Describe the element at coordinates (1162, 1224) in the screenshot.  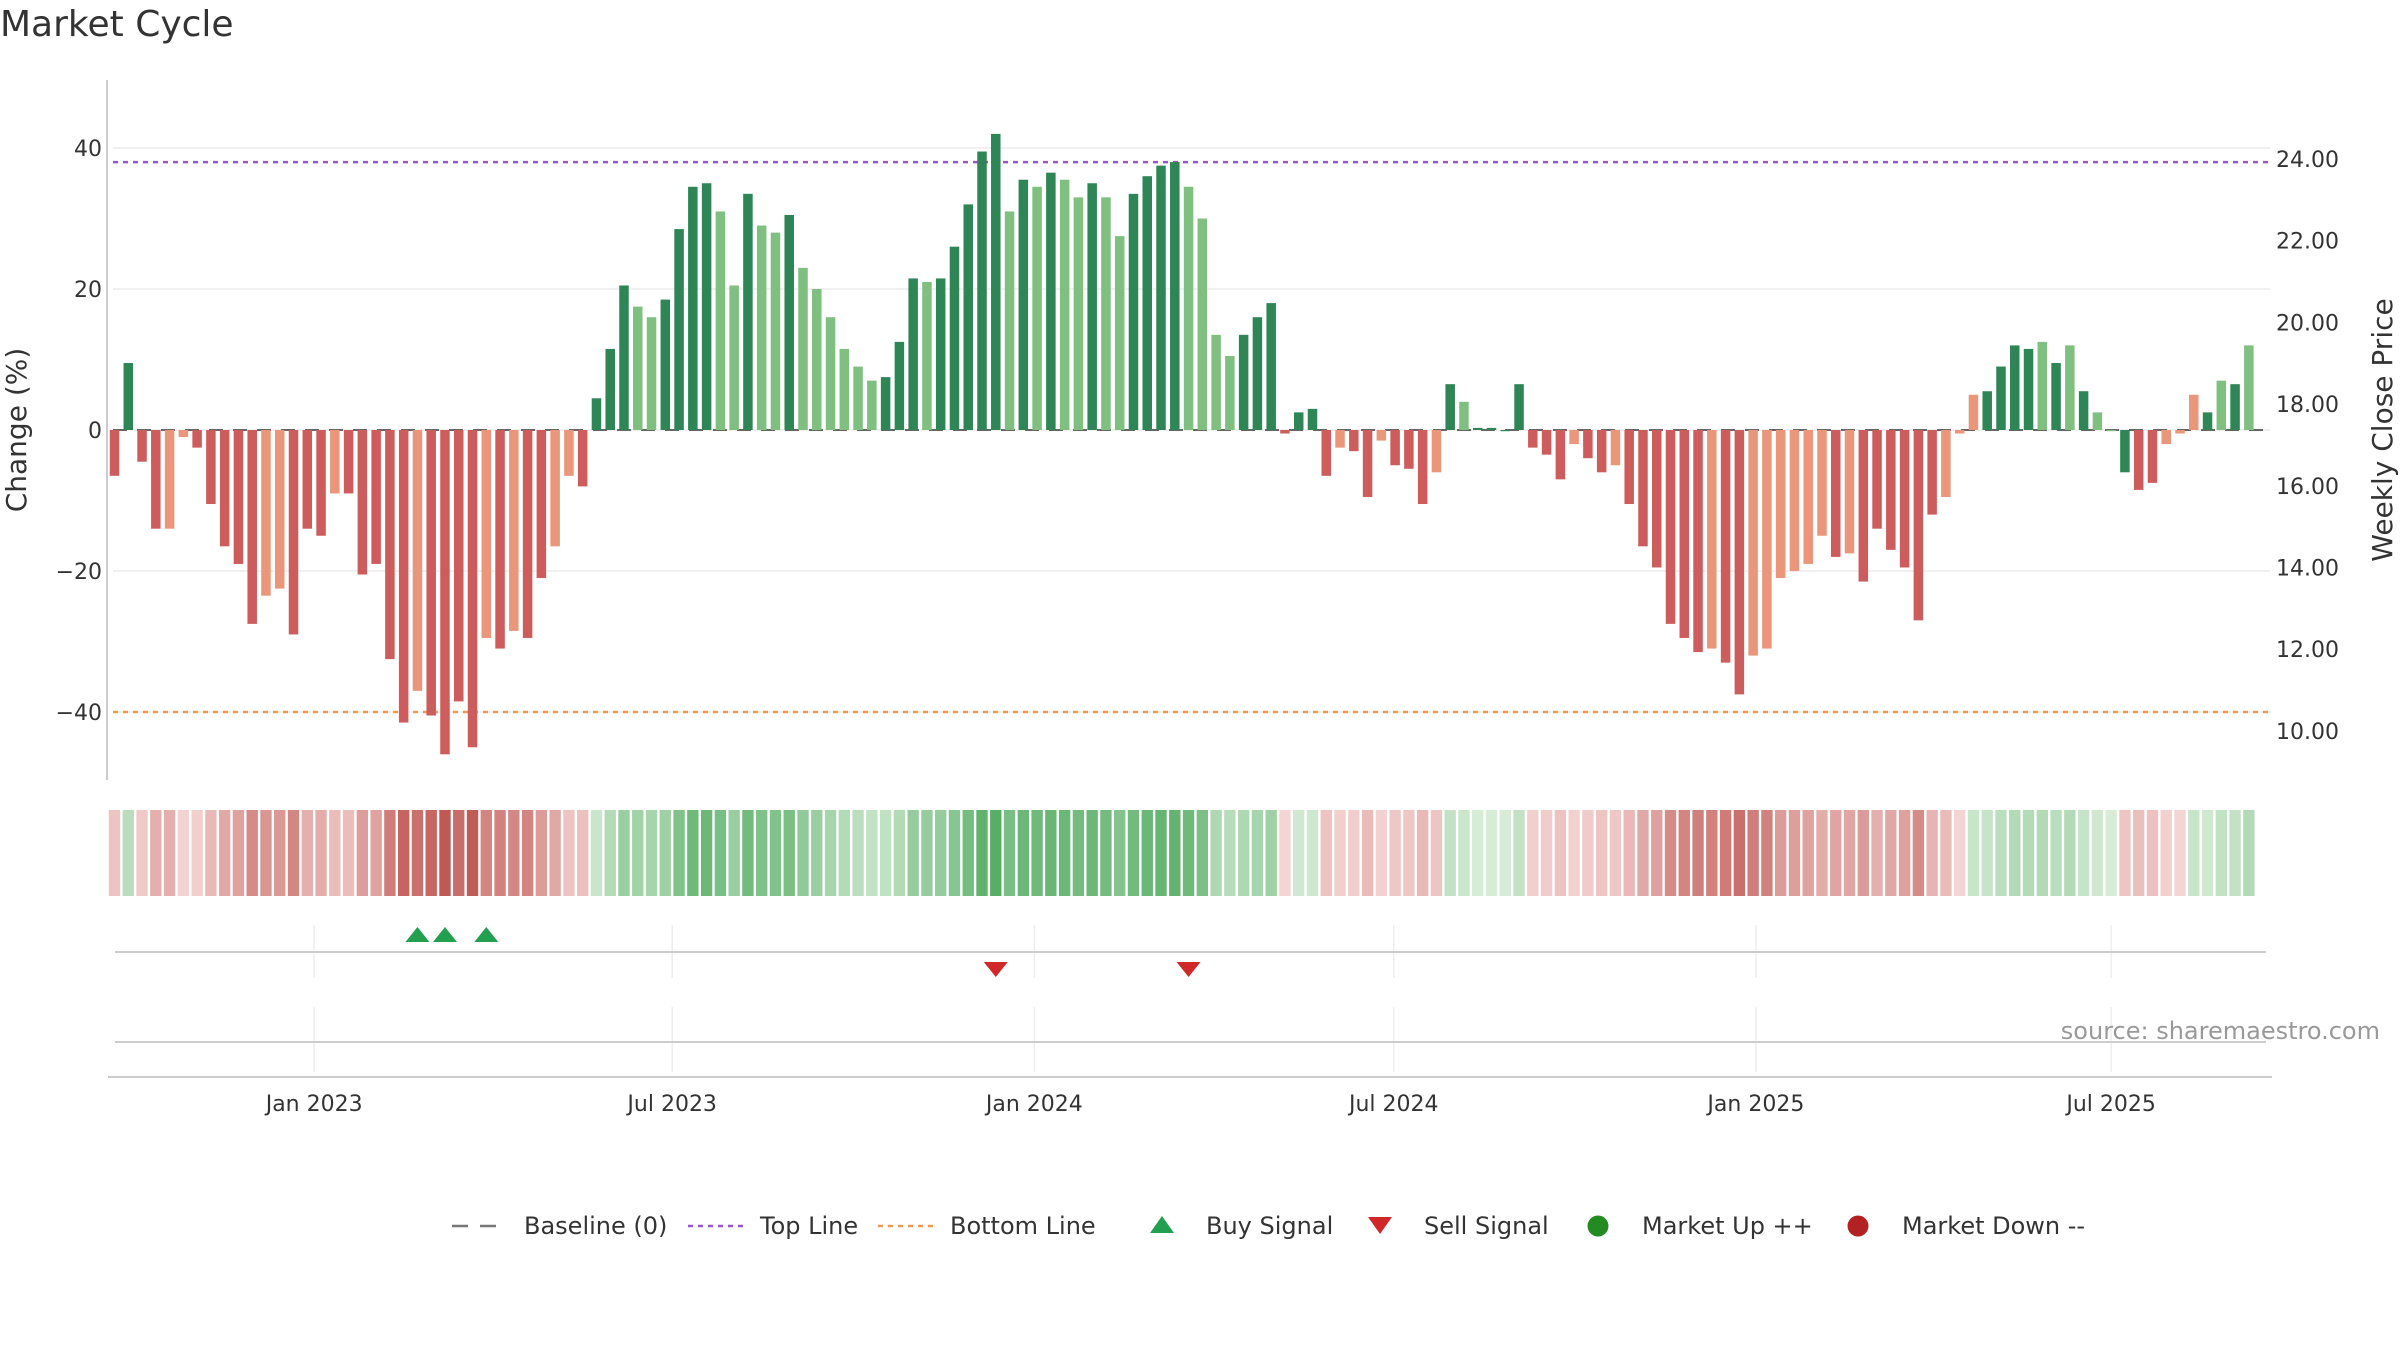
I see `legend-buy-icon` at that location.